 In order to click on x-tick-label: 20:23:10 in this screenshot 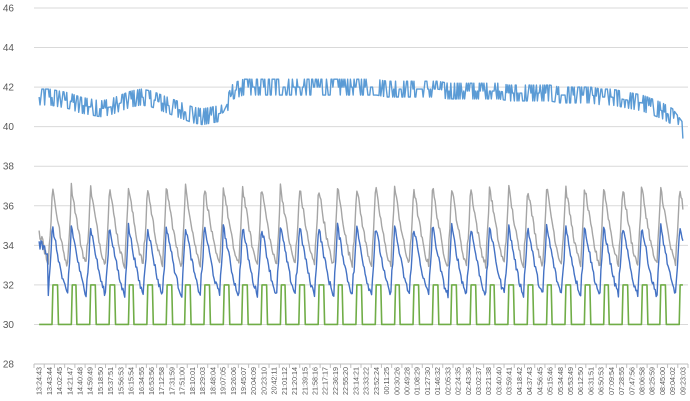, I will do `click(263, 381)`.